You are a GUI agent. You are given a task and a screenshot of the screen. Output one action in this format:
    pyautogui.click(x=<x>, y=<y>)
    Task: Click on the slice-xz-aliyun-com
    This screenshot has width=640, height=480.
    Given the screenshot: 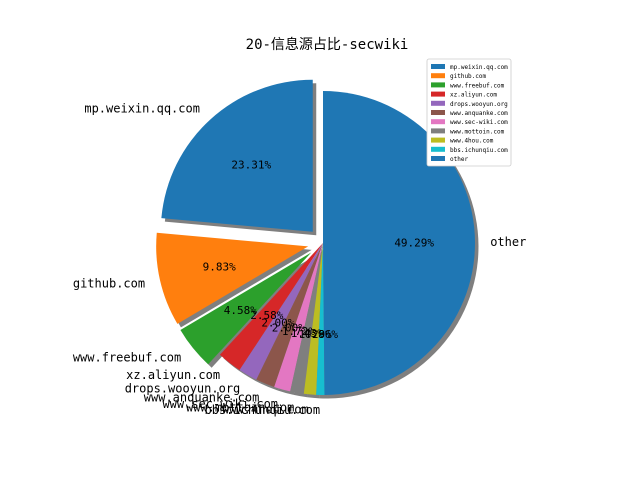 What is the action you would take?
    pyautogui.click(x=271, y=307)
    